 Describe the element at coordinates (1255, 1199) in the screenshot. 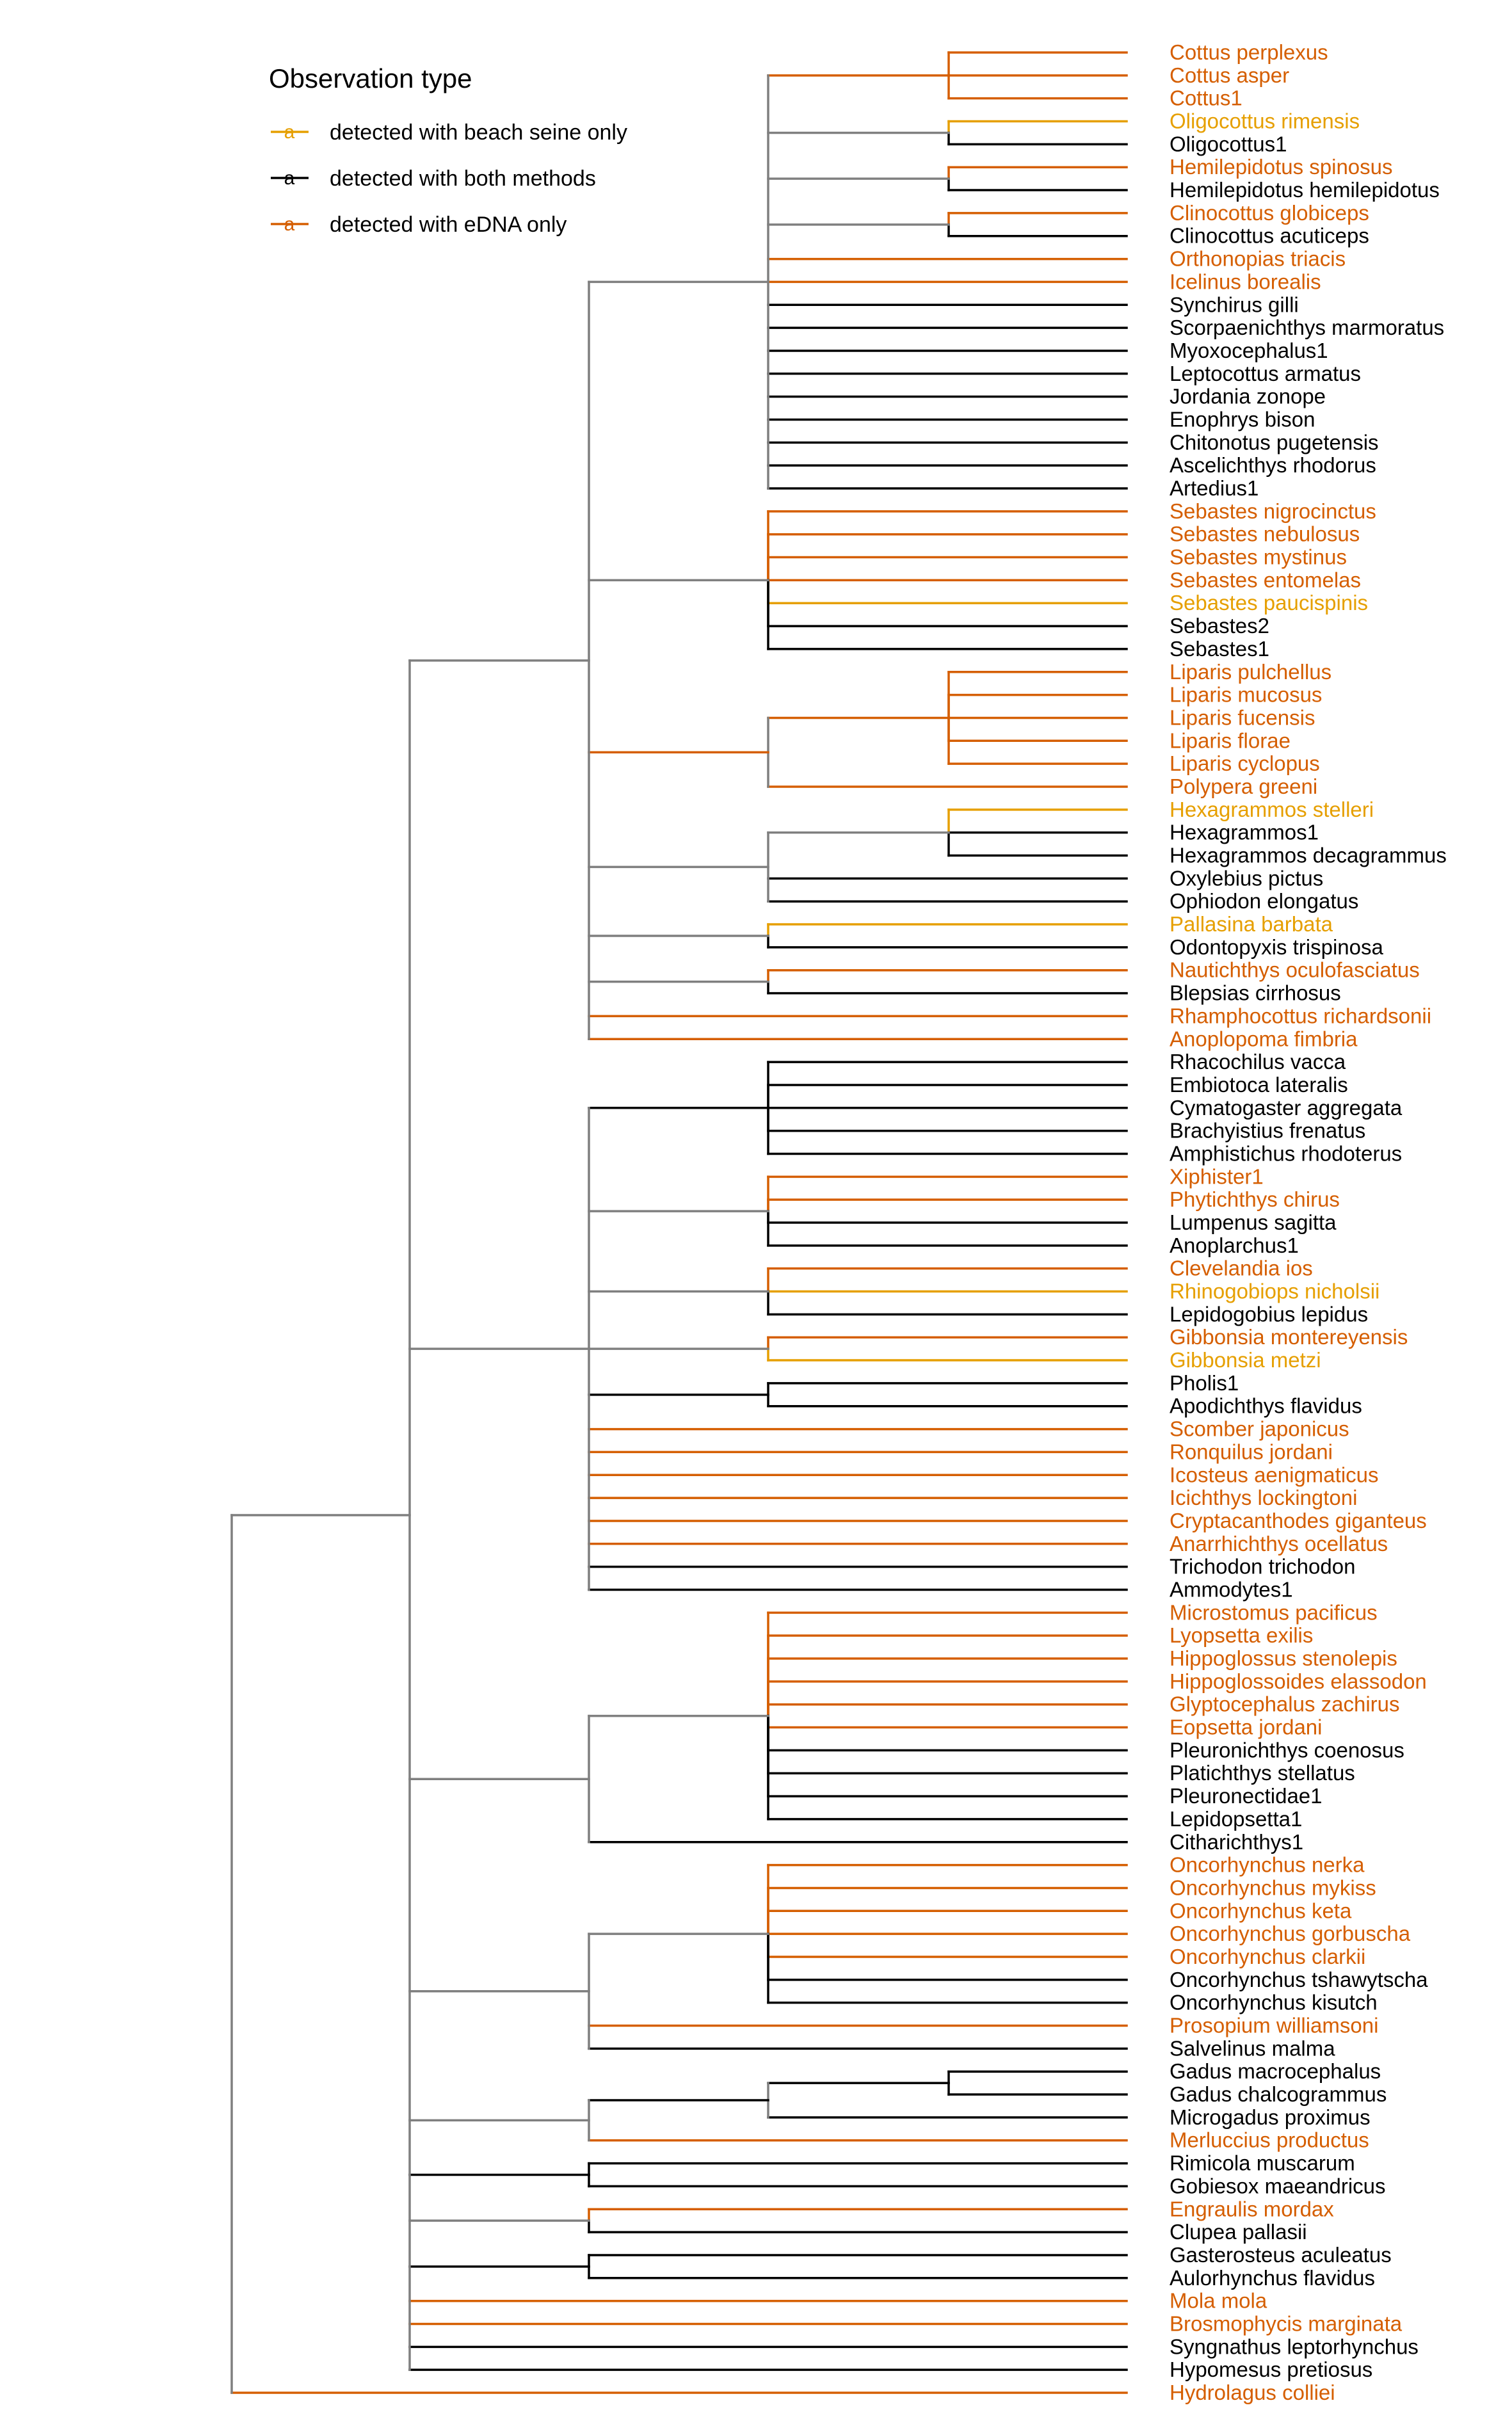

I see `tip-label-phytichthys-chirus: Phytichthys chirus` at that location.